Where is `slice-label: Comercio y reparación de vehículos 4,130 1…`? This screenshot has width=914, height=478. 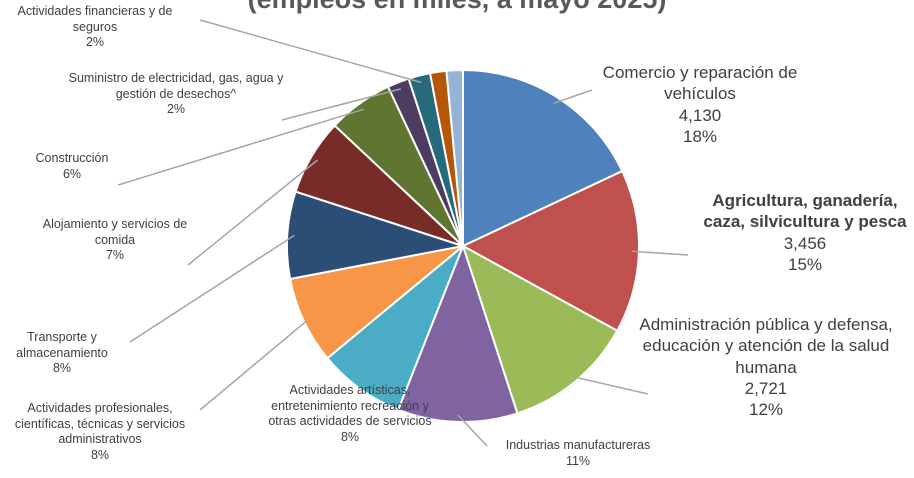
slice-label: Comercio y reparación de vehículos 4,130 1… is located at coordinates (700, 104).